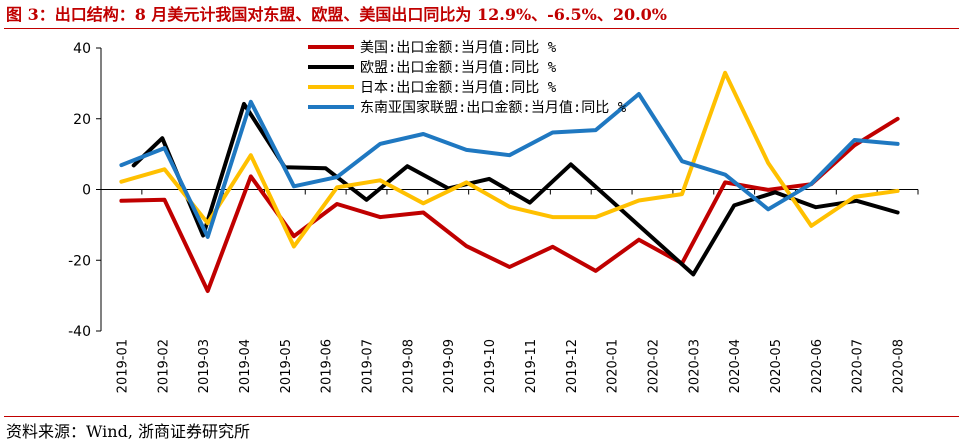 The height and width of the screenshot is (448, 963). I want to click on y-tick-label: 0, so click(86, 191).